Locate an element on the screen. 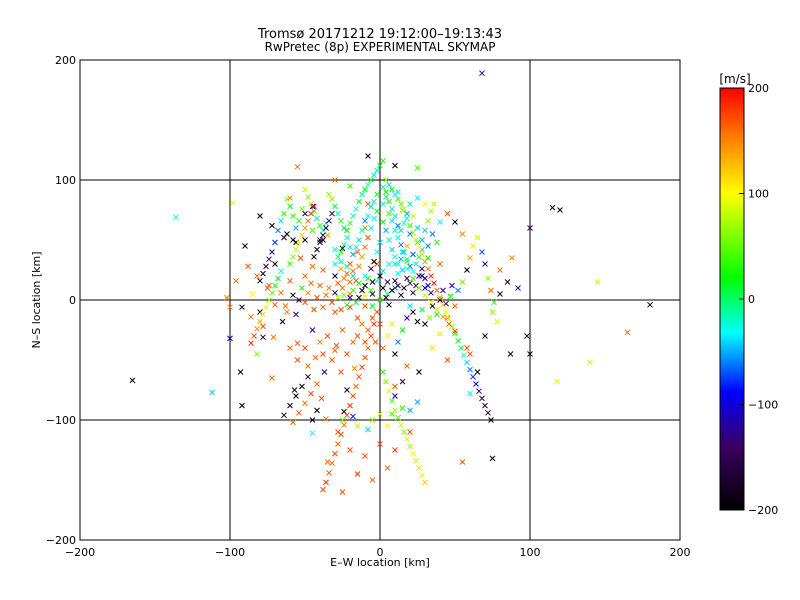  y-tick-label: −100 is located at coordinates (61, 420).